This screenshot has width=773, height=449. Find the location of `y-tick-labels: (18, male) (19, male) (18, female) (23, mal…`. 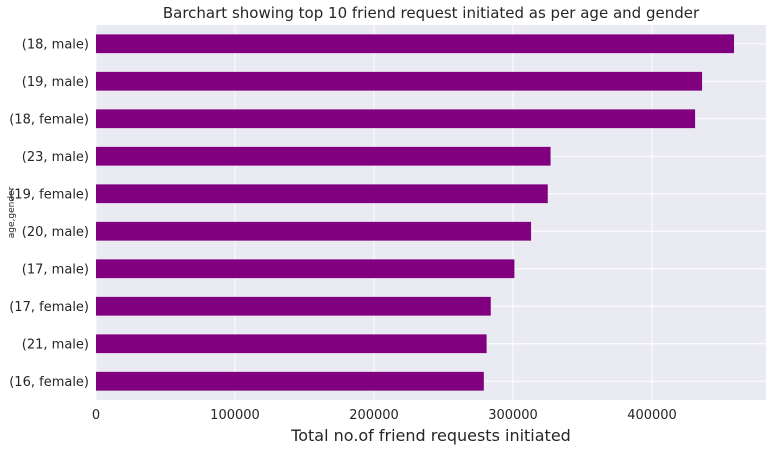

y-tick-labels: (18, male) (19, male) (18, female) (23, mal… is located at coordinates (49, 213).